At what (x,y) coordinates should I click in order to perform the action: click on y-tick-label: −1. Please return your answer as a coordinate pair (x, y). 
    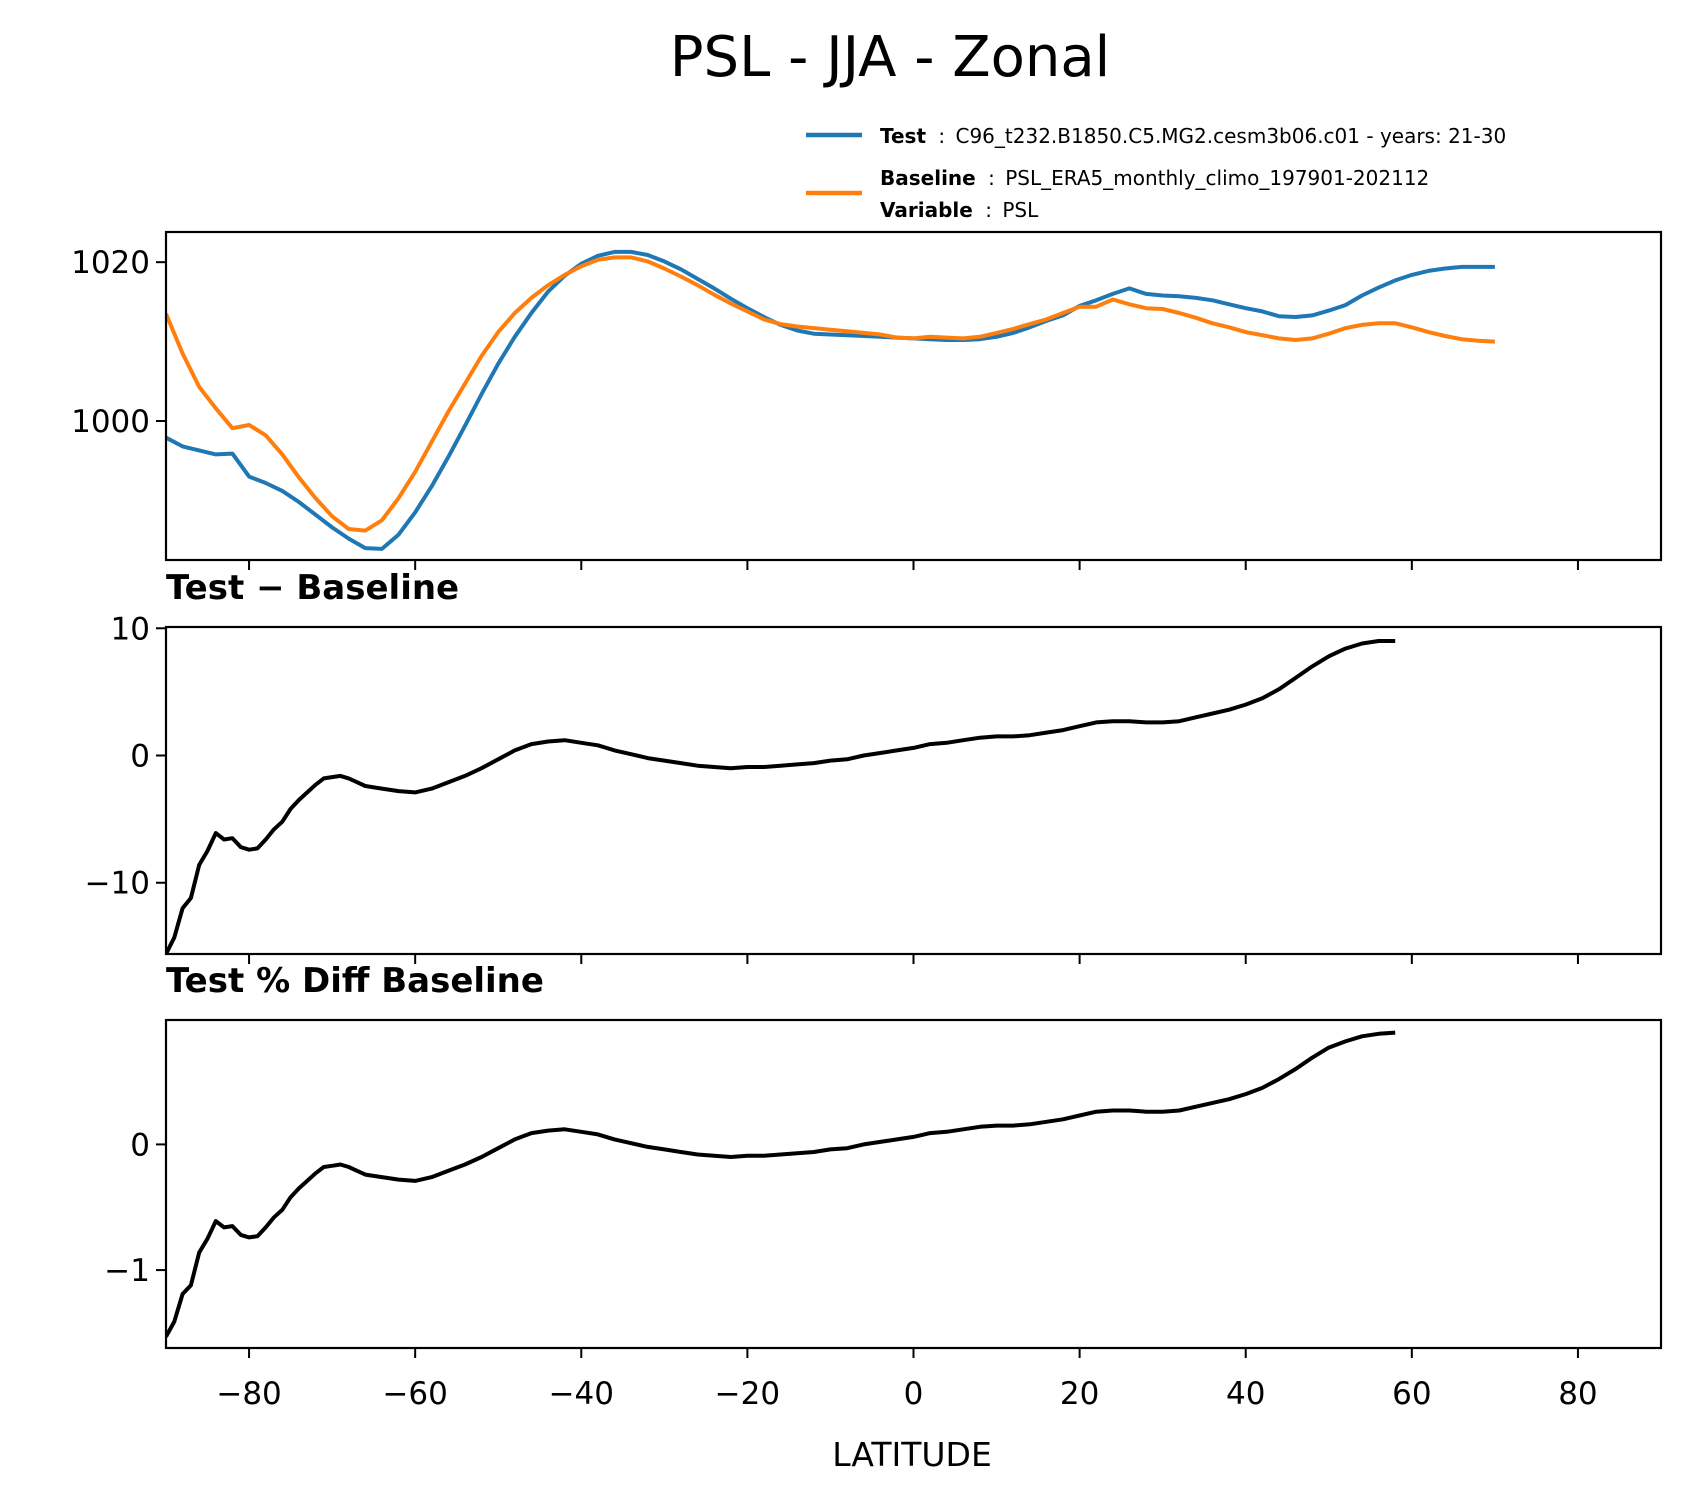
    Looking at the image, I should click on (127, 1271).